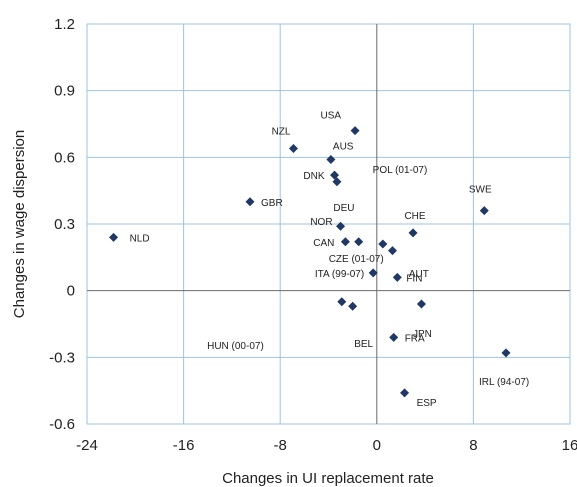  What do you see at coordinates (422, 334) in the screenshot?
I see `data-point-label: JPN` at bounding box center [422, 334].